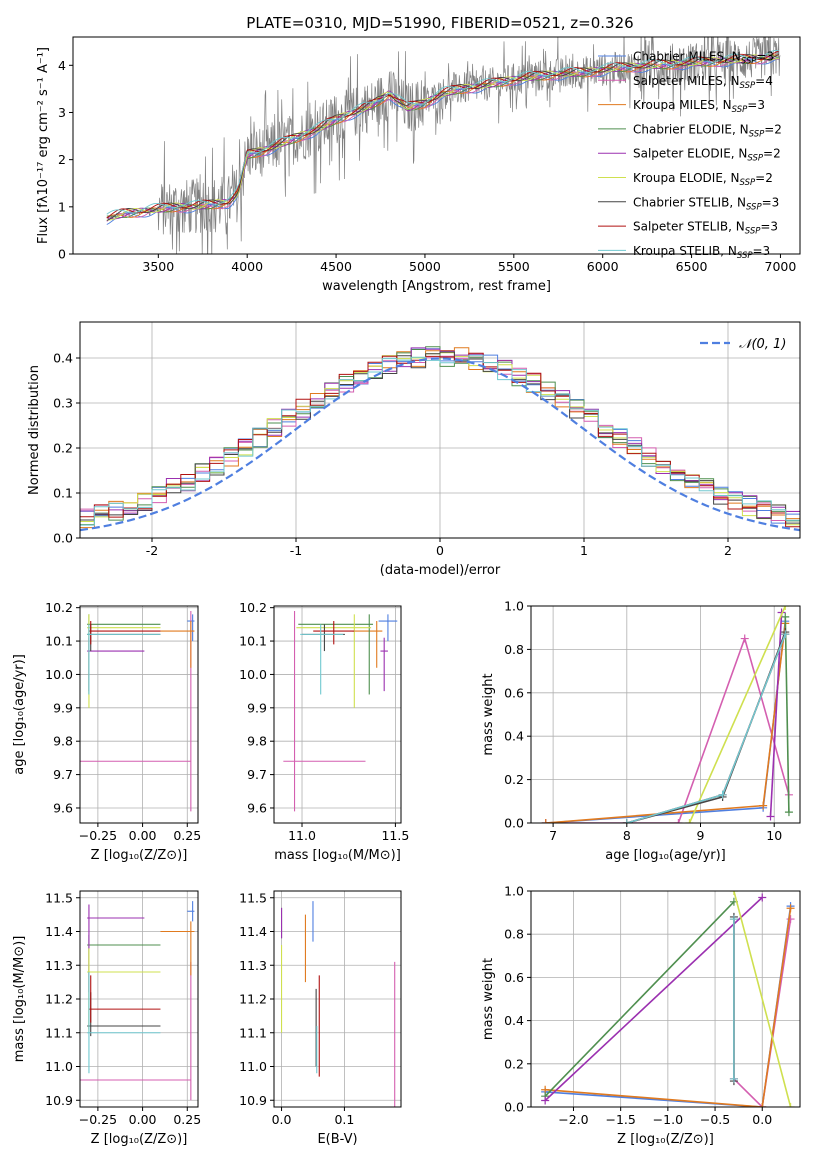 Image resolution: width=819 pixels, height=1170 pixels. I want to click on model-line-kroupa_miles, so click(442, 136).